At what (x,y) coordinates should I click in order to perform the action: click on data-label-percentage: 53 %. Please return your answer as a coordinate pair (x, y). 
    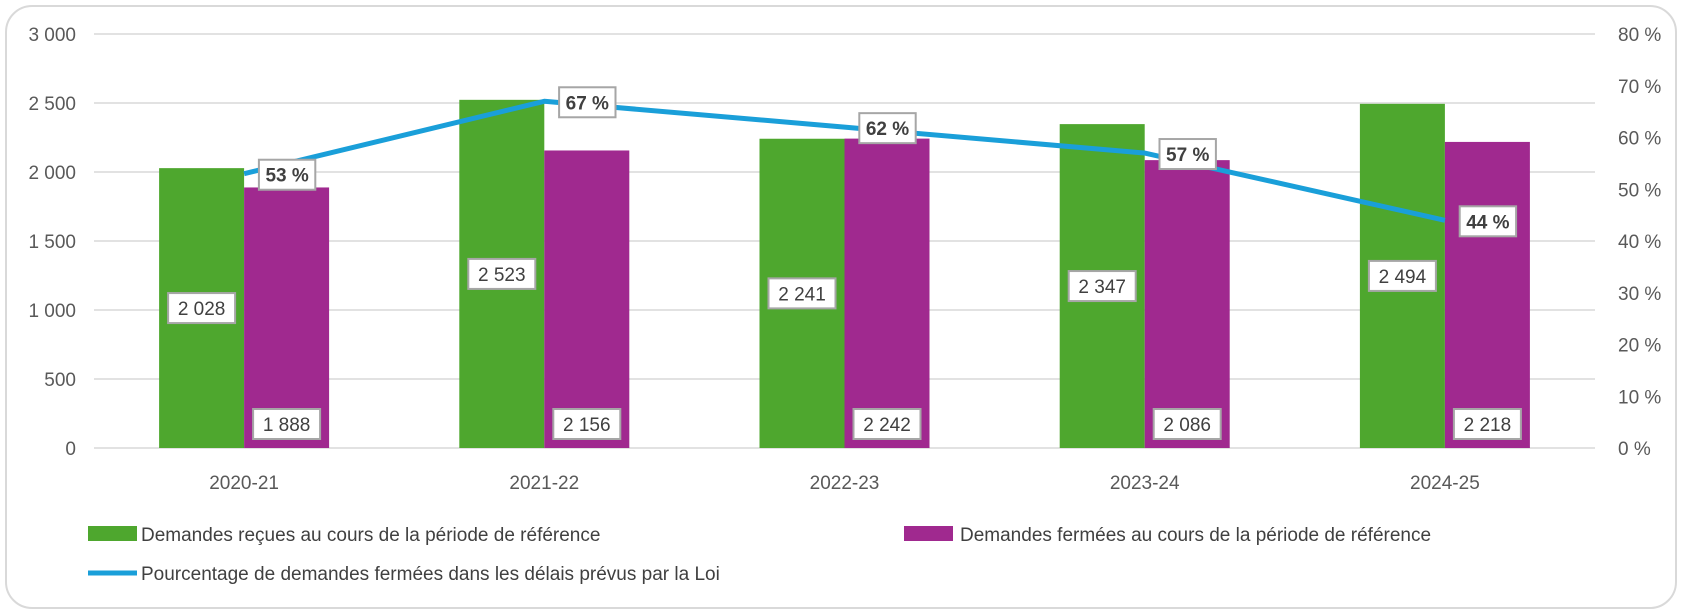
    Looking at the image, I should click on (286, 176).